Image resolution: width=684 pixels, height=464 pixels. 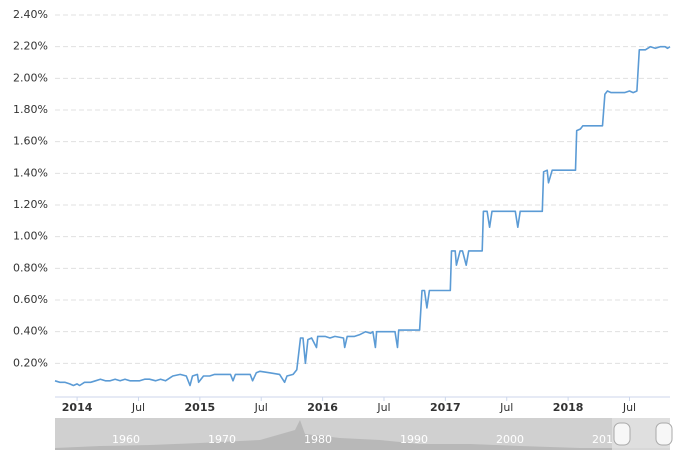 What do you see at coordinates (30, 14) in the screenshot?
I see `y-tick-label: 2.40%` at bounding box center [30, 14].